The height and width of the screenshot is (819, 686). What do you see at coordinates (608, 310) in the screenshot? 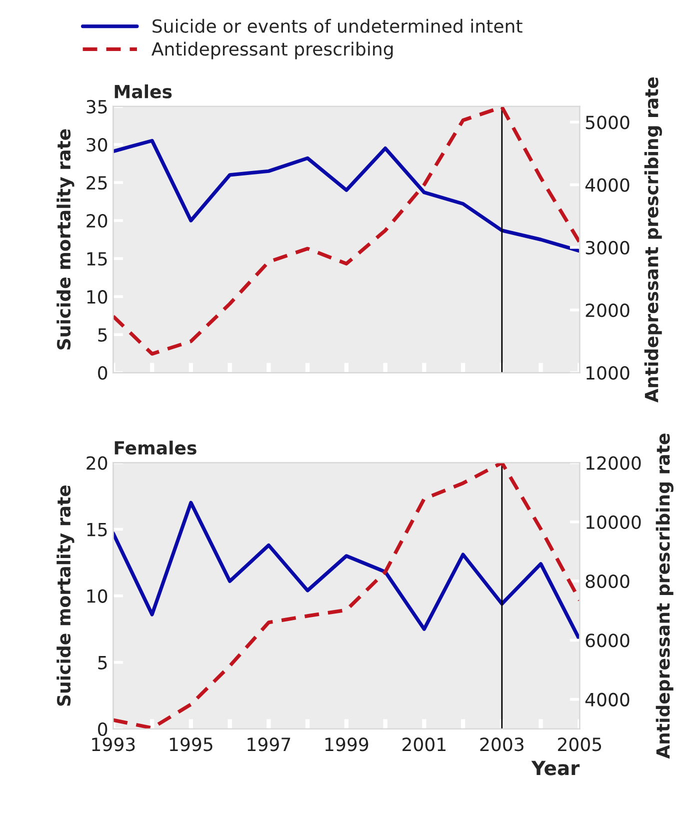
I see `y2-tick-label: 2000` at bounding box center [608, 310].